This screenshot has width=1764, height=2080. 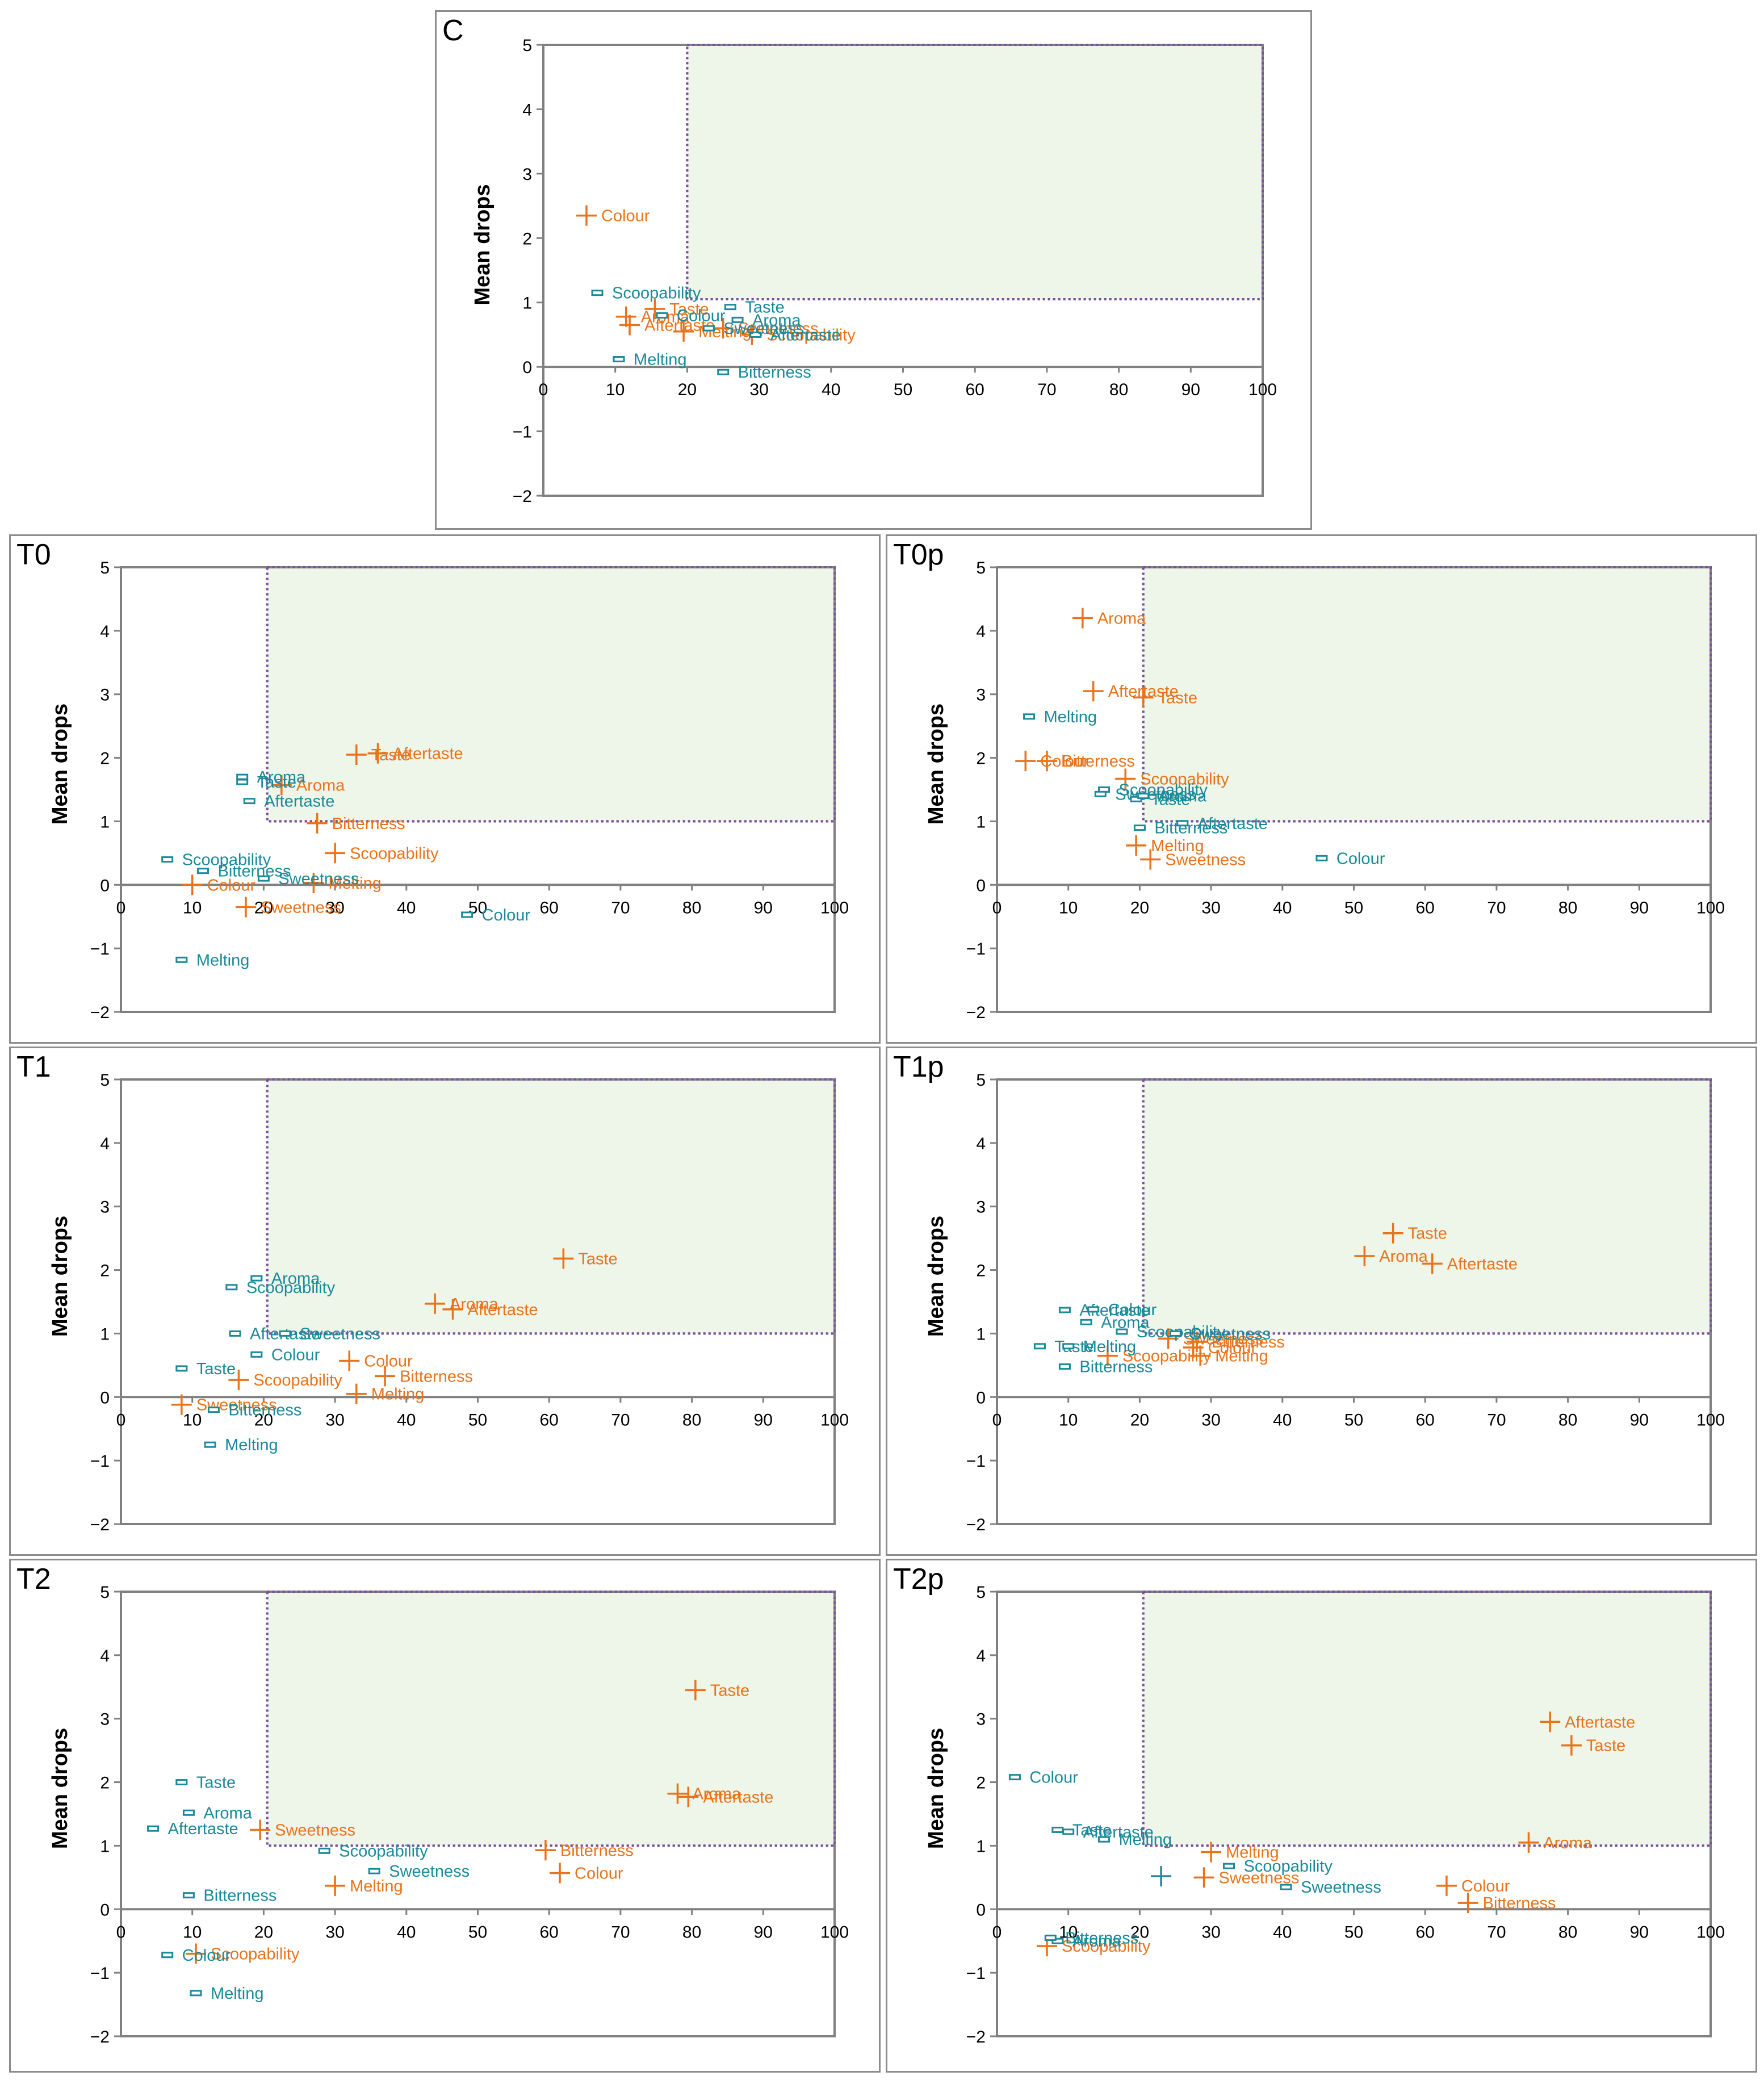 I want to click on chart-title: T0, so click(x=33, y=554).